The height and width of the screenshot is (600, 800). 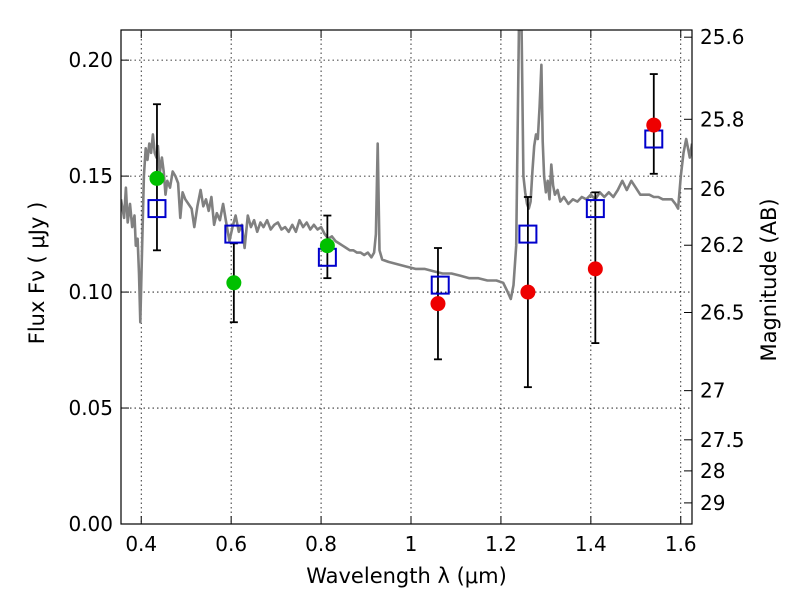 What do you see at coordinates (406, 576) in the screenshot?
I see `x-axis-title: Wavelength λ (μm)` at bounding box center [406, 576].